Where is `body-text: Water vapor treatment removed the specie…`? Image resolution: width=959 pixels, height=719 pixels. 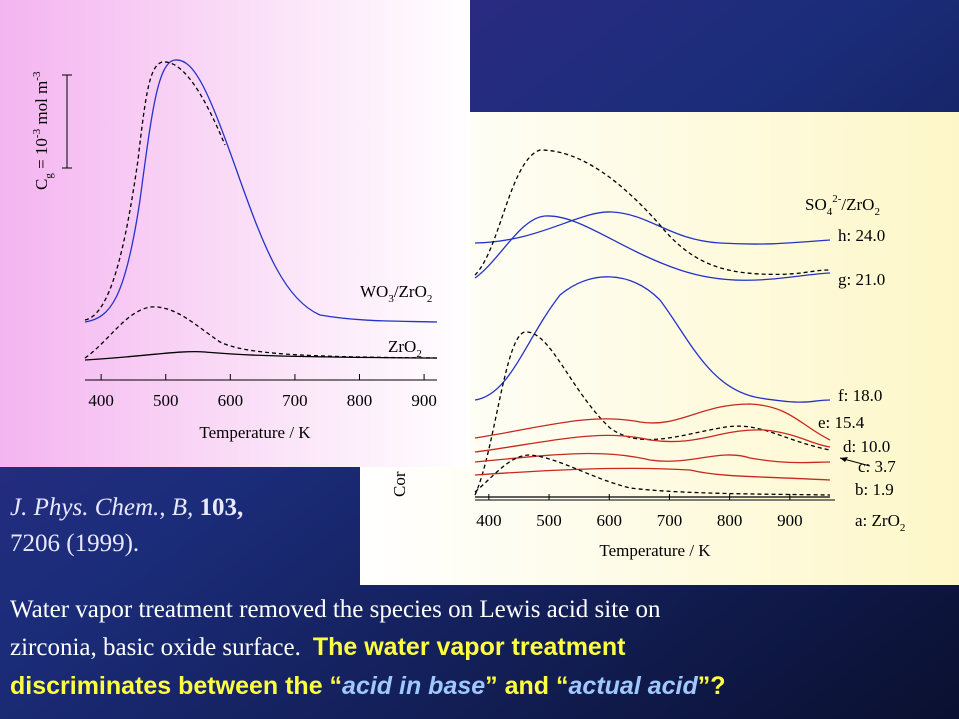 body-text: Water vapor treatment removed the specie… is located at coordinates (335, 609).